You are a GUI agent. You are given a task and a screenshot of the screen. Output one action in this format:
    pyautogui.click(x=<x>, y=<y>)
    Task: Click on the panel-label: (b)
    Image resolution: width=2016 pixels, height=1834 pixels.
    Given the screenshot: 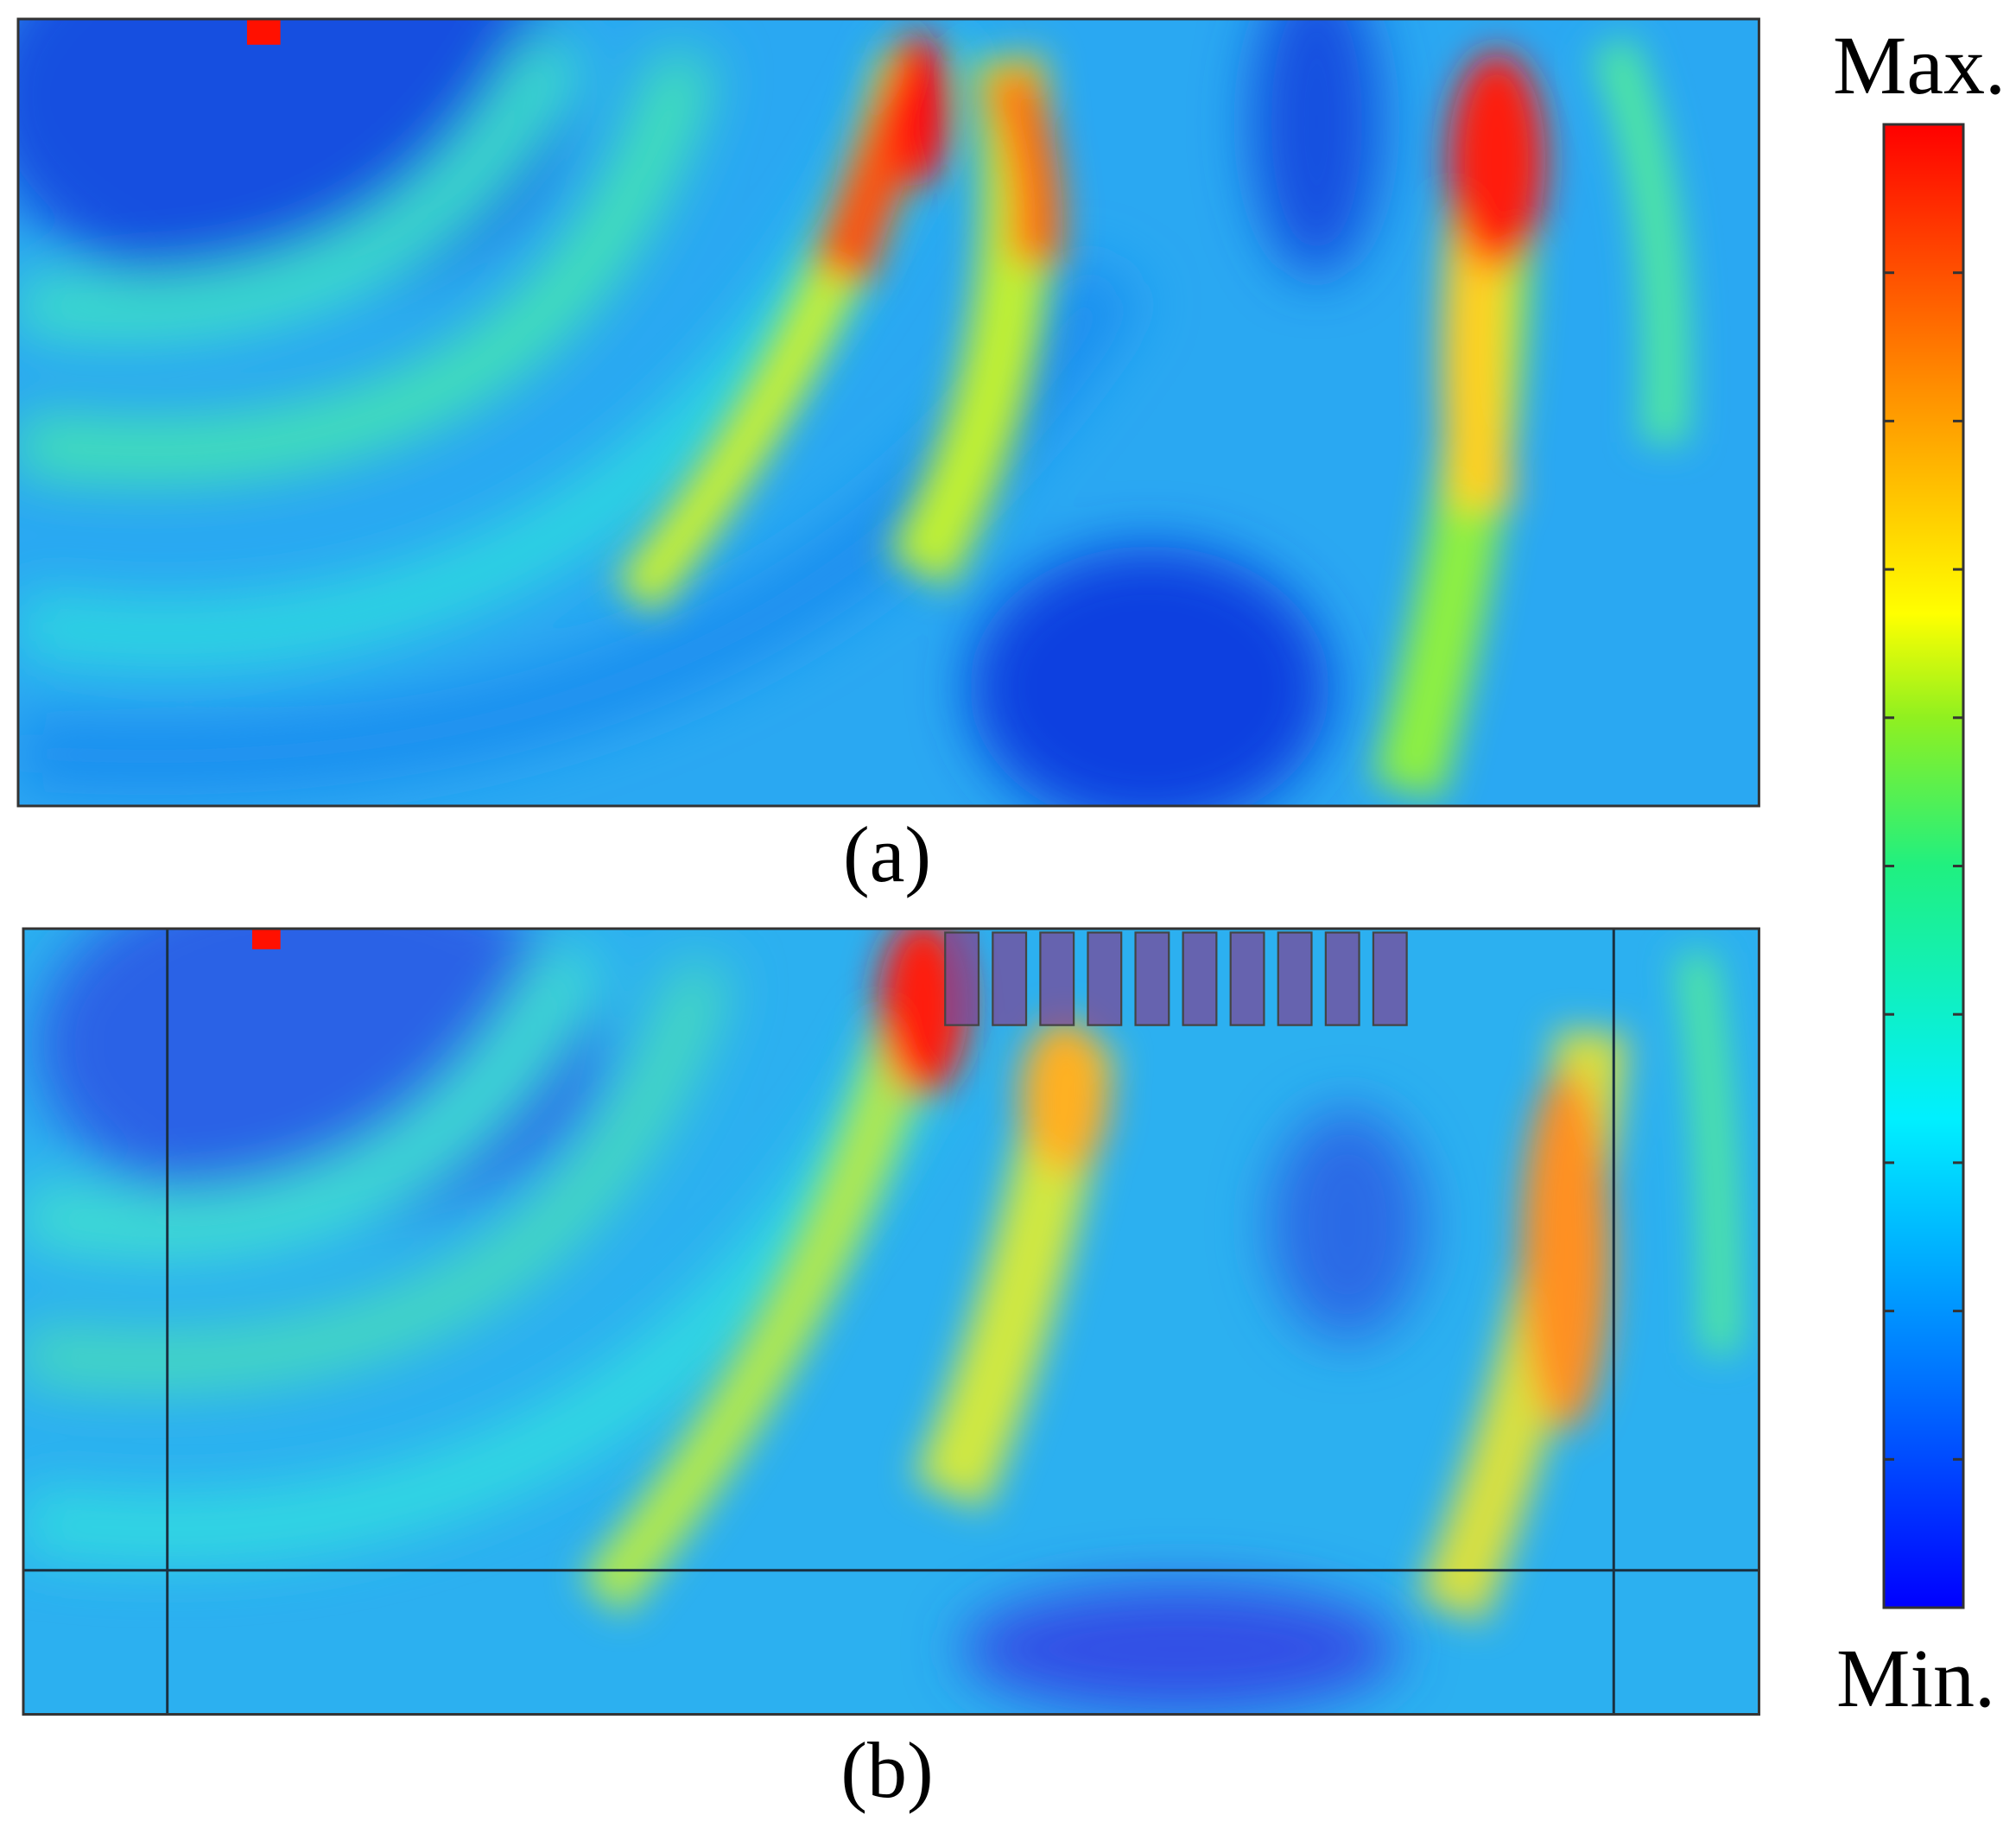 What is the action you would take?
    pyautogui.click(x=887, y=1770)
    